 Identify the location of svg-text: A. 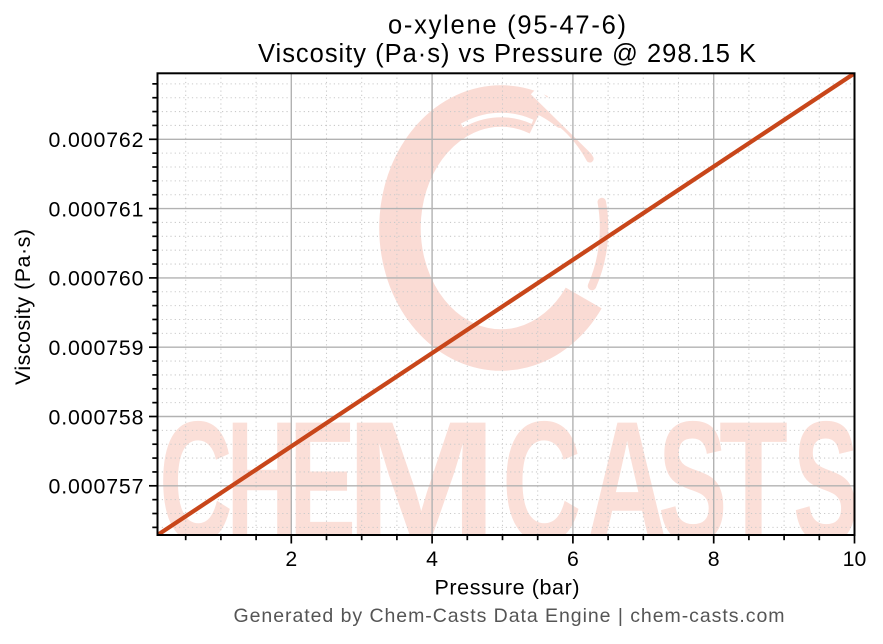
(627, 481).